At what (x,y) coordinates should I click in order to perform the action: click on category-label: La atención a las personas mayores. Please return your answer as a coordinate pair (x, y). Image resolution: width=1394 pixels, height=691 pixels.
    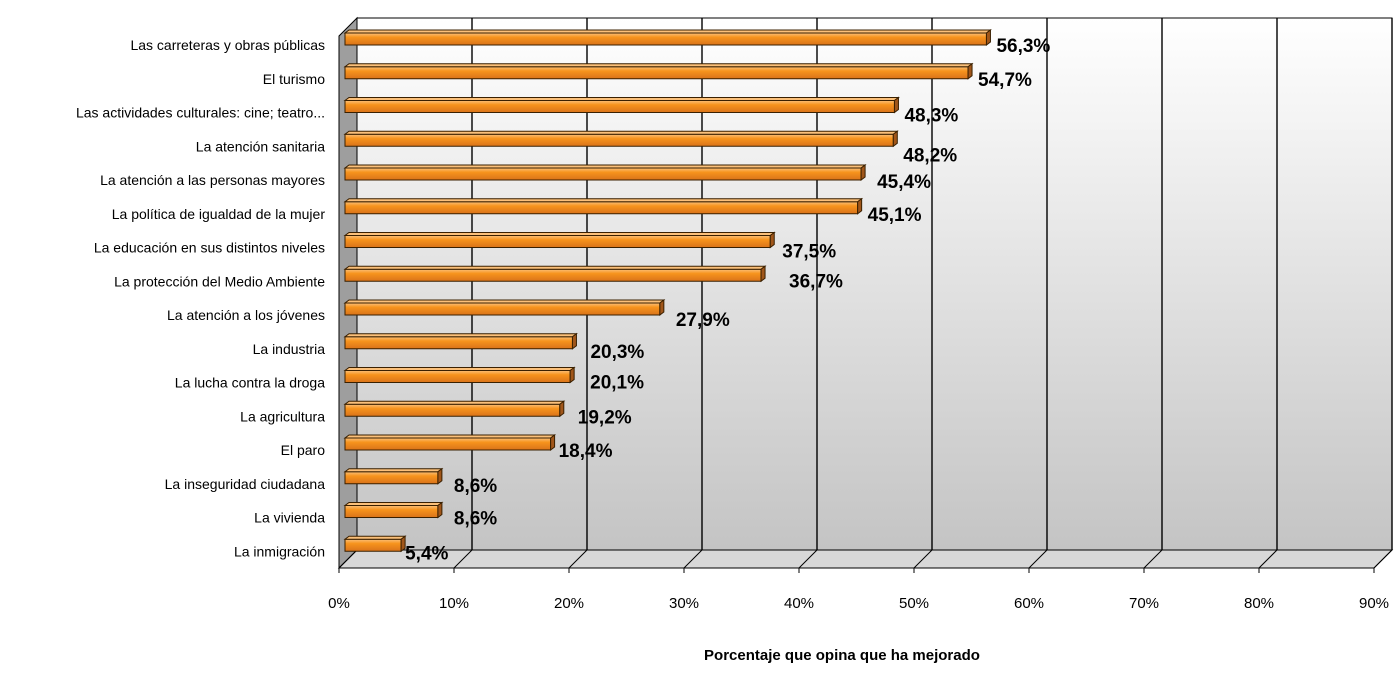
    Looking at the image, I should click on (212, 180).